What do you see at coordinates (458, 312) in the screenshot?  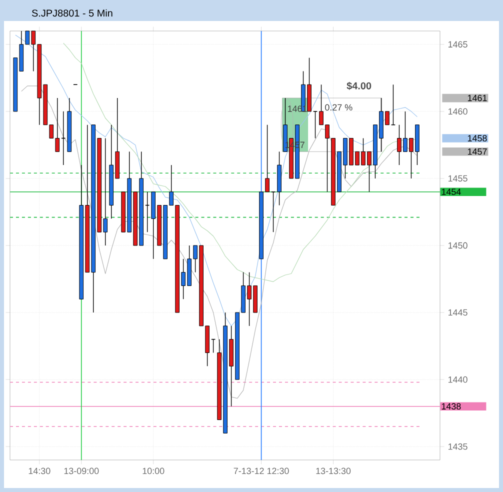 I see `y-tick-label: 1445` at bounding box center [458, 312].